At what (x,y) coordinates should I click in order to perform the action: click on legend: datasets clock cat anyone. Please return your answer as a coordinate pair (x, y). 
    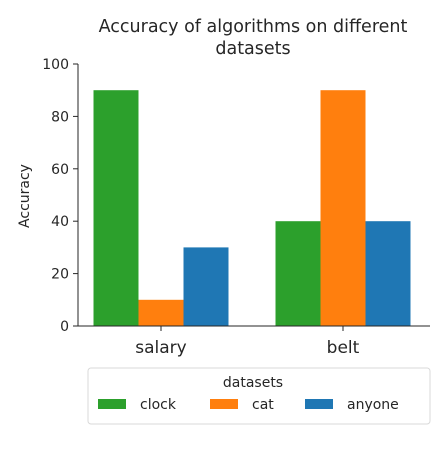
    Looking at the image, I should click on (259, 396).